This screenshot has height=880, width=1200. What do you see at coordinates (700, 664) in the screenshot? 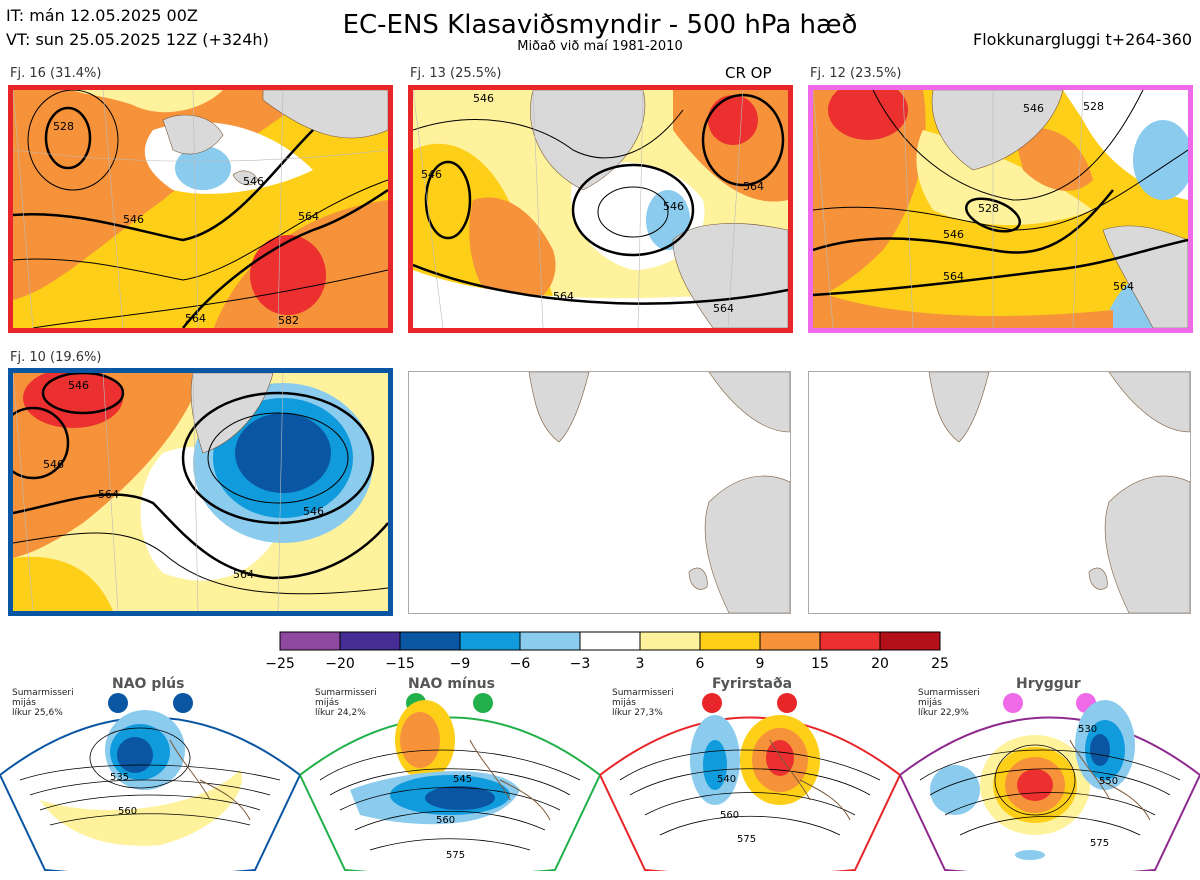
I see `colorbar-tick-label: 6` at bounding box center [700, 664].